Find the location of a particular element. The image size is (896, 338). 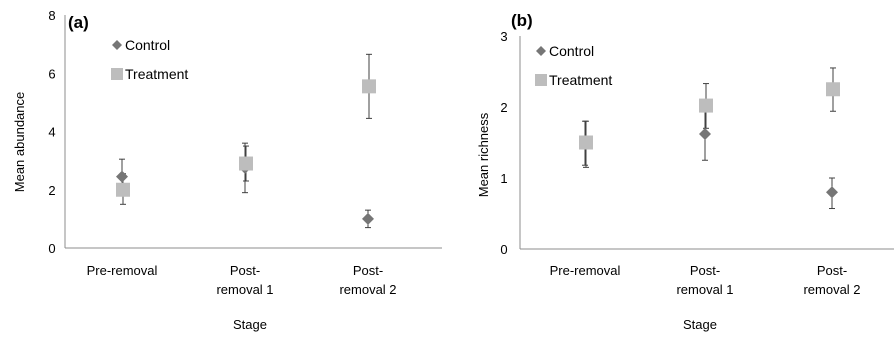

panel-a-legend-label: Control is located at coordinates (147, 45).